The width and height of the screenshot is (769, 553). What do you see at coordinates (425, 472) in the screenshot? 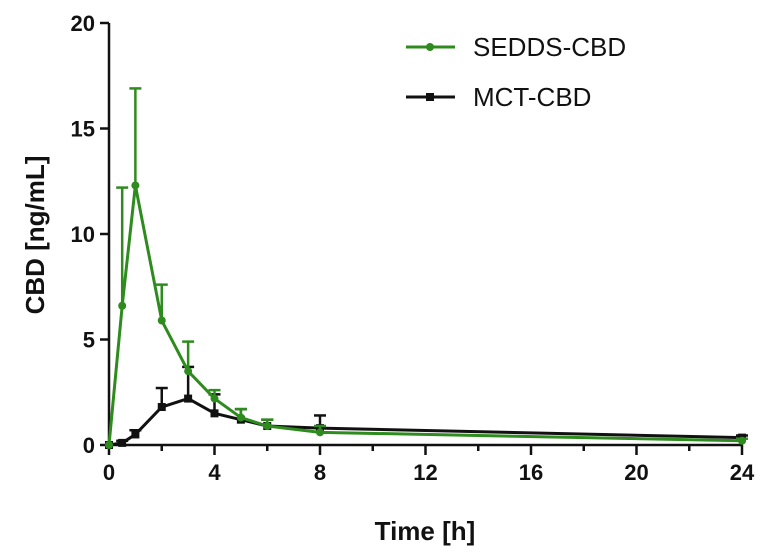
I see `x-tick-label: 12` at bounding box center [425, 472].